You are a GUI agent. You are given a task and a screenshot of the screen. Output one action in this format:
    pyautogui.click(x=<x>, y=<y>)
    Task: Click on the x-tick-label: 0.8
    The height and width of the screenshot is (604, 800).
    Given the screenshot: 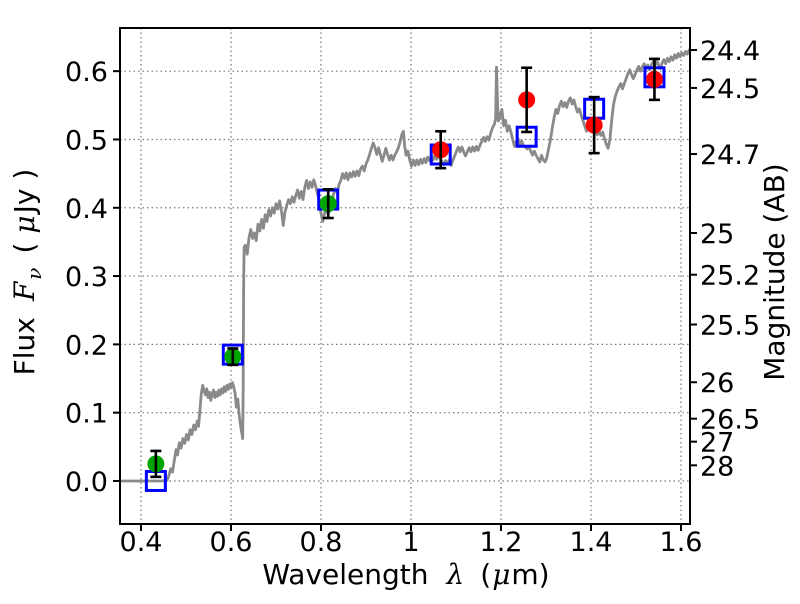 What is the action you would take?
    pyautogui.click(x=321, y=542)
    